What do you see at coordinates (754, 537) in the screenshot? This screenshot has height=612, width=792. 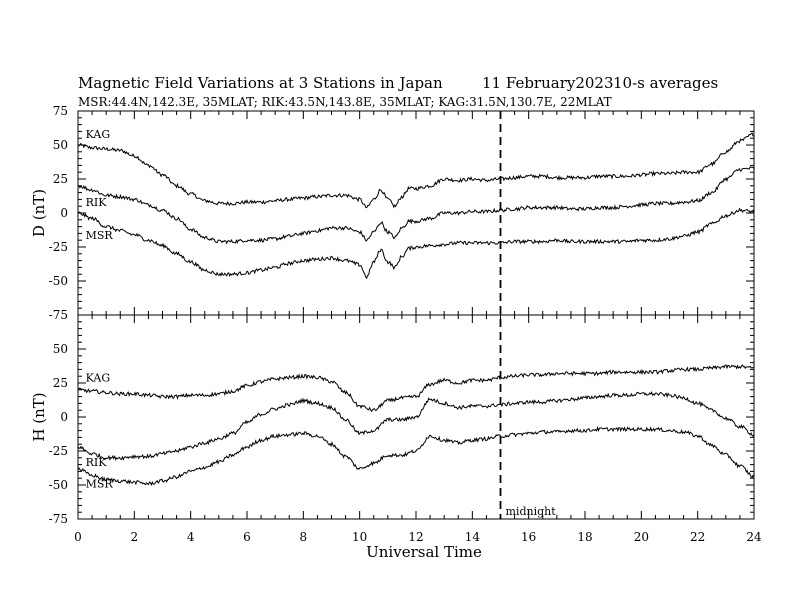 I see `x-tick-label: 24` at bounding box center [754, 537].